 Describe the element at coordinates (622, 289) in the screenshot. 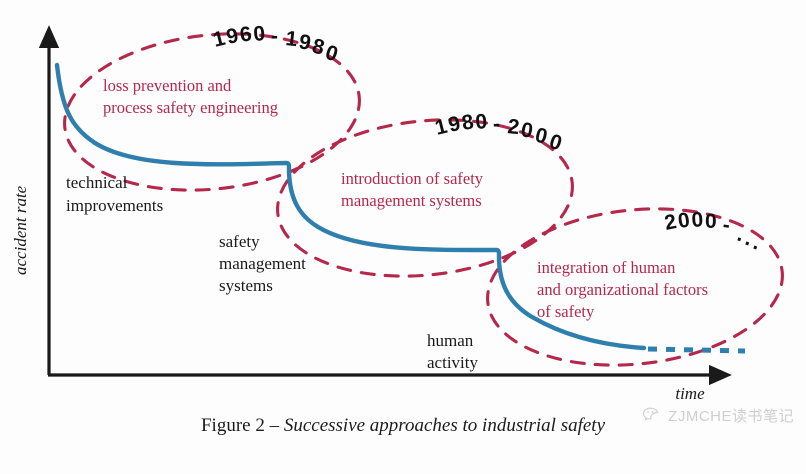

I see `era-2000-onward-theme-line2: and organizational factors` at that location.